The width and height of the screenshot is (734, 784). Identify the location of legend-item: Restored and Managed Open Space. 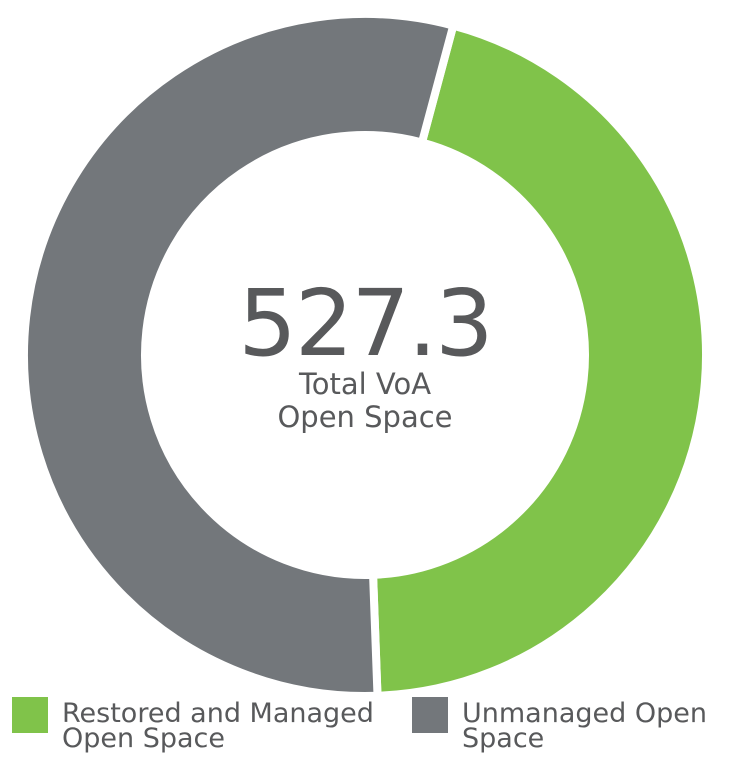
(197, 724).